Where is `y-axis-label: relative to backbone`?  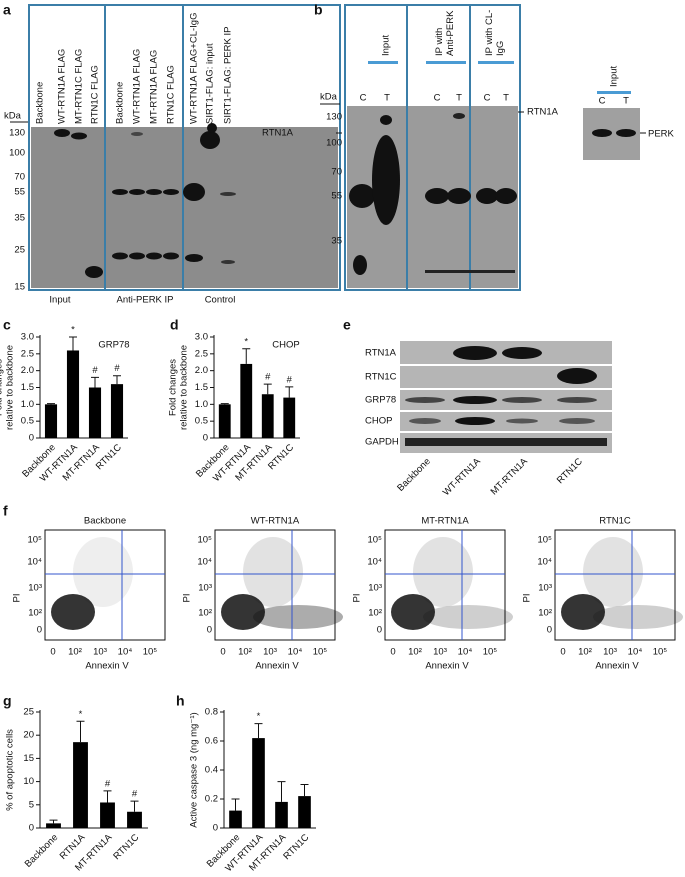
y-axis-label: relative to backbone is located at coordinates (10, 387).